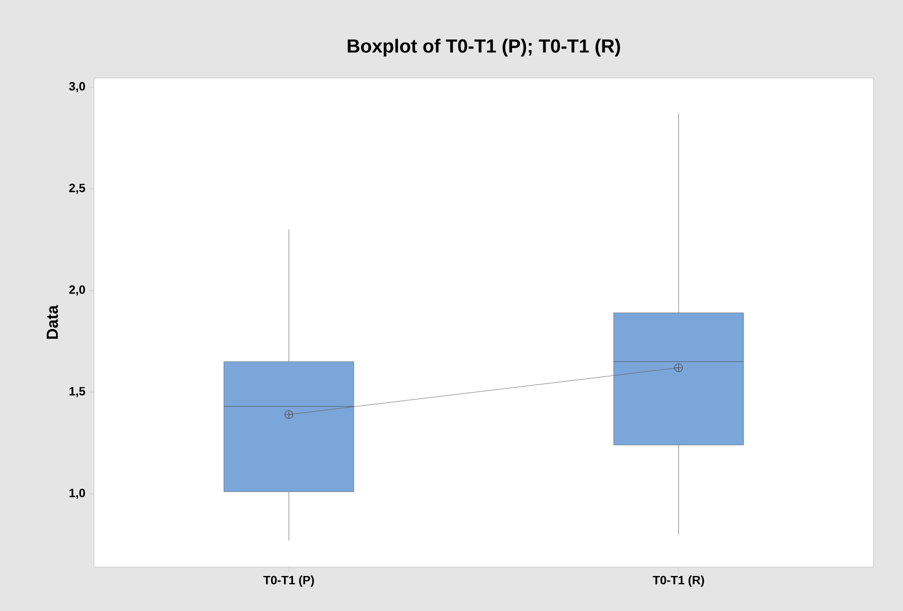 The height and width of the screenshot is (611, 903). I want to click on y-tick-label: 1,5, so click(78, 392).